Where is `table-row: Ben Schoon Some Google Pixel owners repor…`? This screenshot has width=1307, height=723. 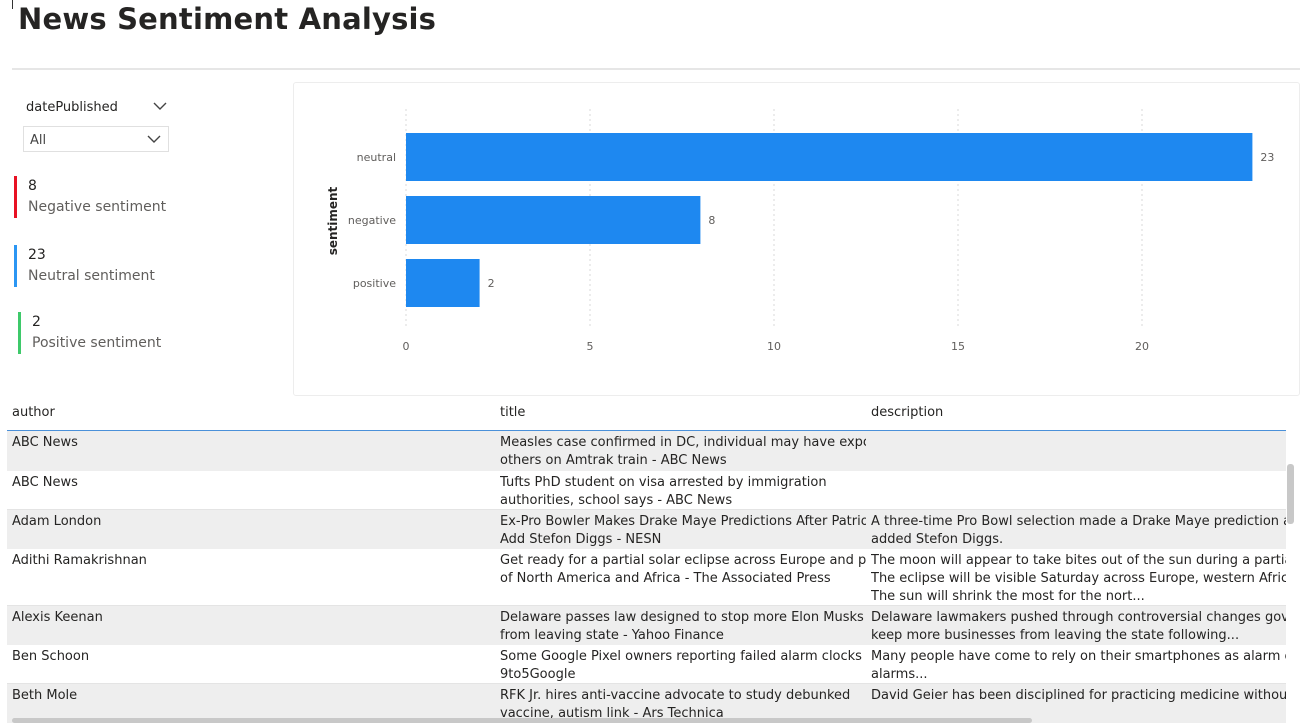 table-row: Ben Schoon Some Google Pixel owners repor… is located at coordinates (646, 664).